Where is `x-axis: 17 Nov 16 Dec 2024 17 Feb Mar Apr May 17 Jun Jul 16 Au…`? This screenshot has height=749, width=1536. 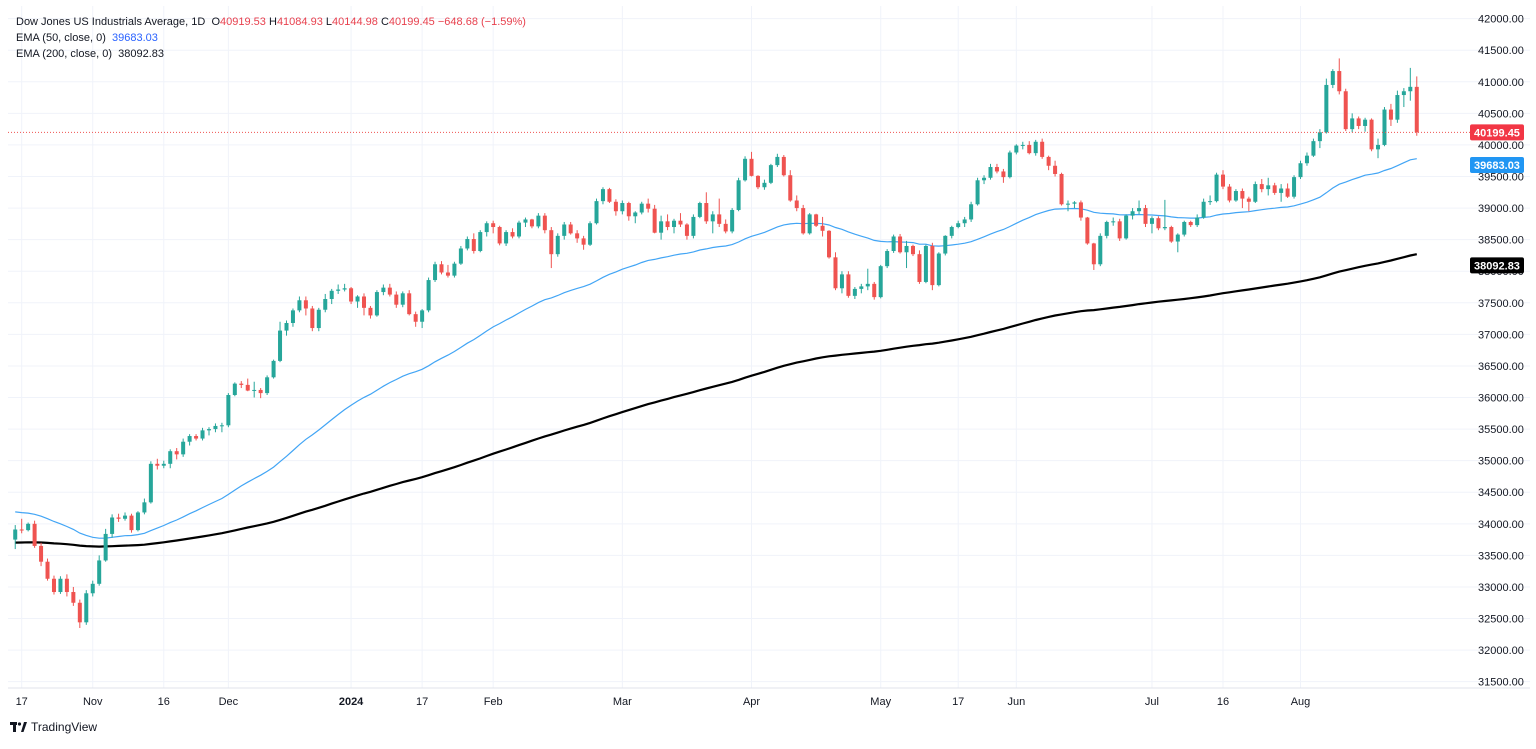 x-axis: 17 Nov 16 Dec 2024 17 Feb Mar Apr May 17 Jun Jul 16 Au… is located at coordinates (769, 697).